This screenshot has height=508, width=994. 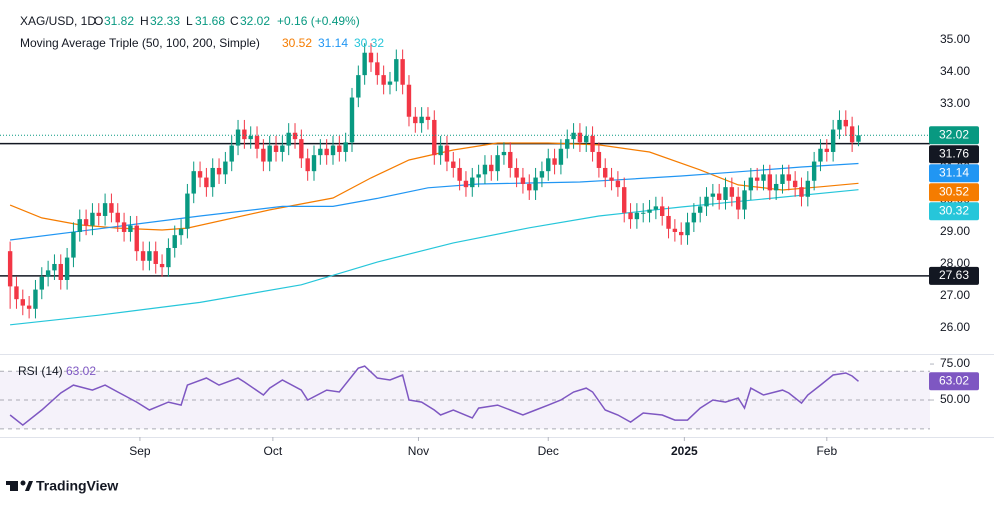 I want to click on value-badge-label: 31.76, so click(x=954, y=153).